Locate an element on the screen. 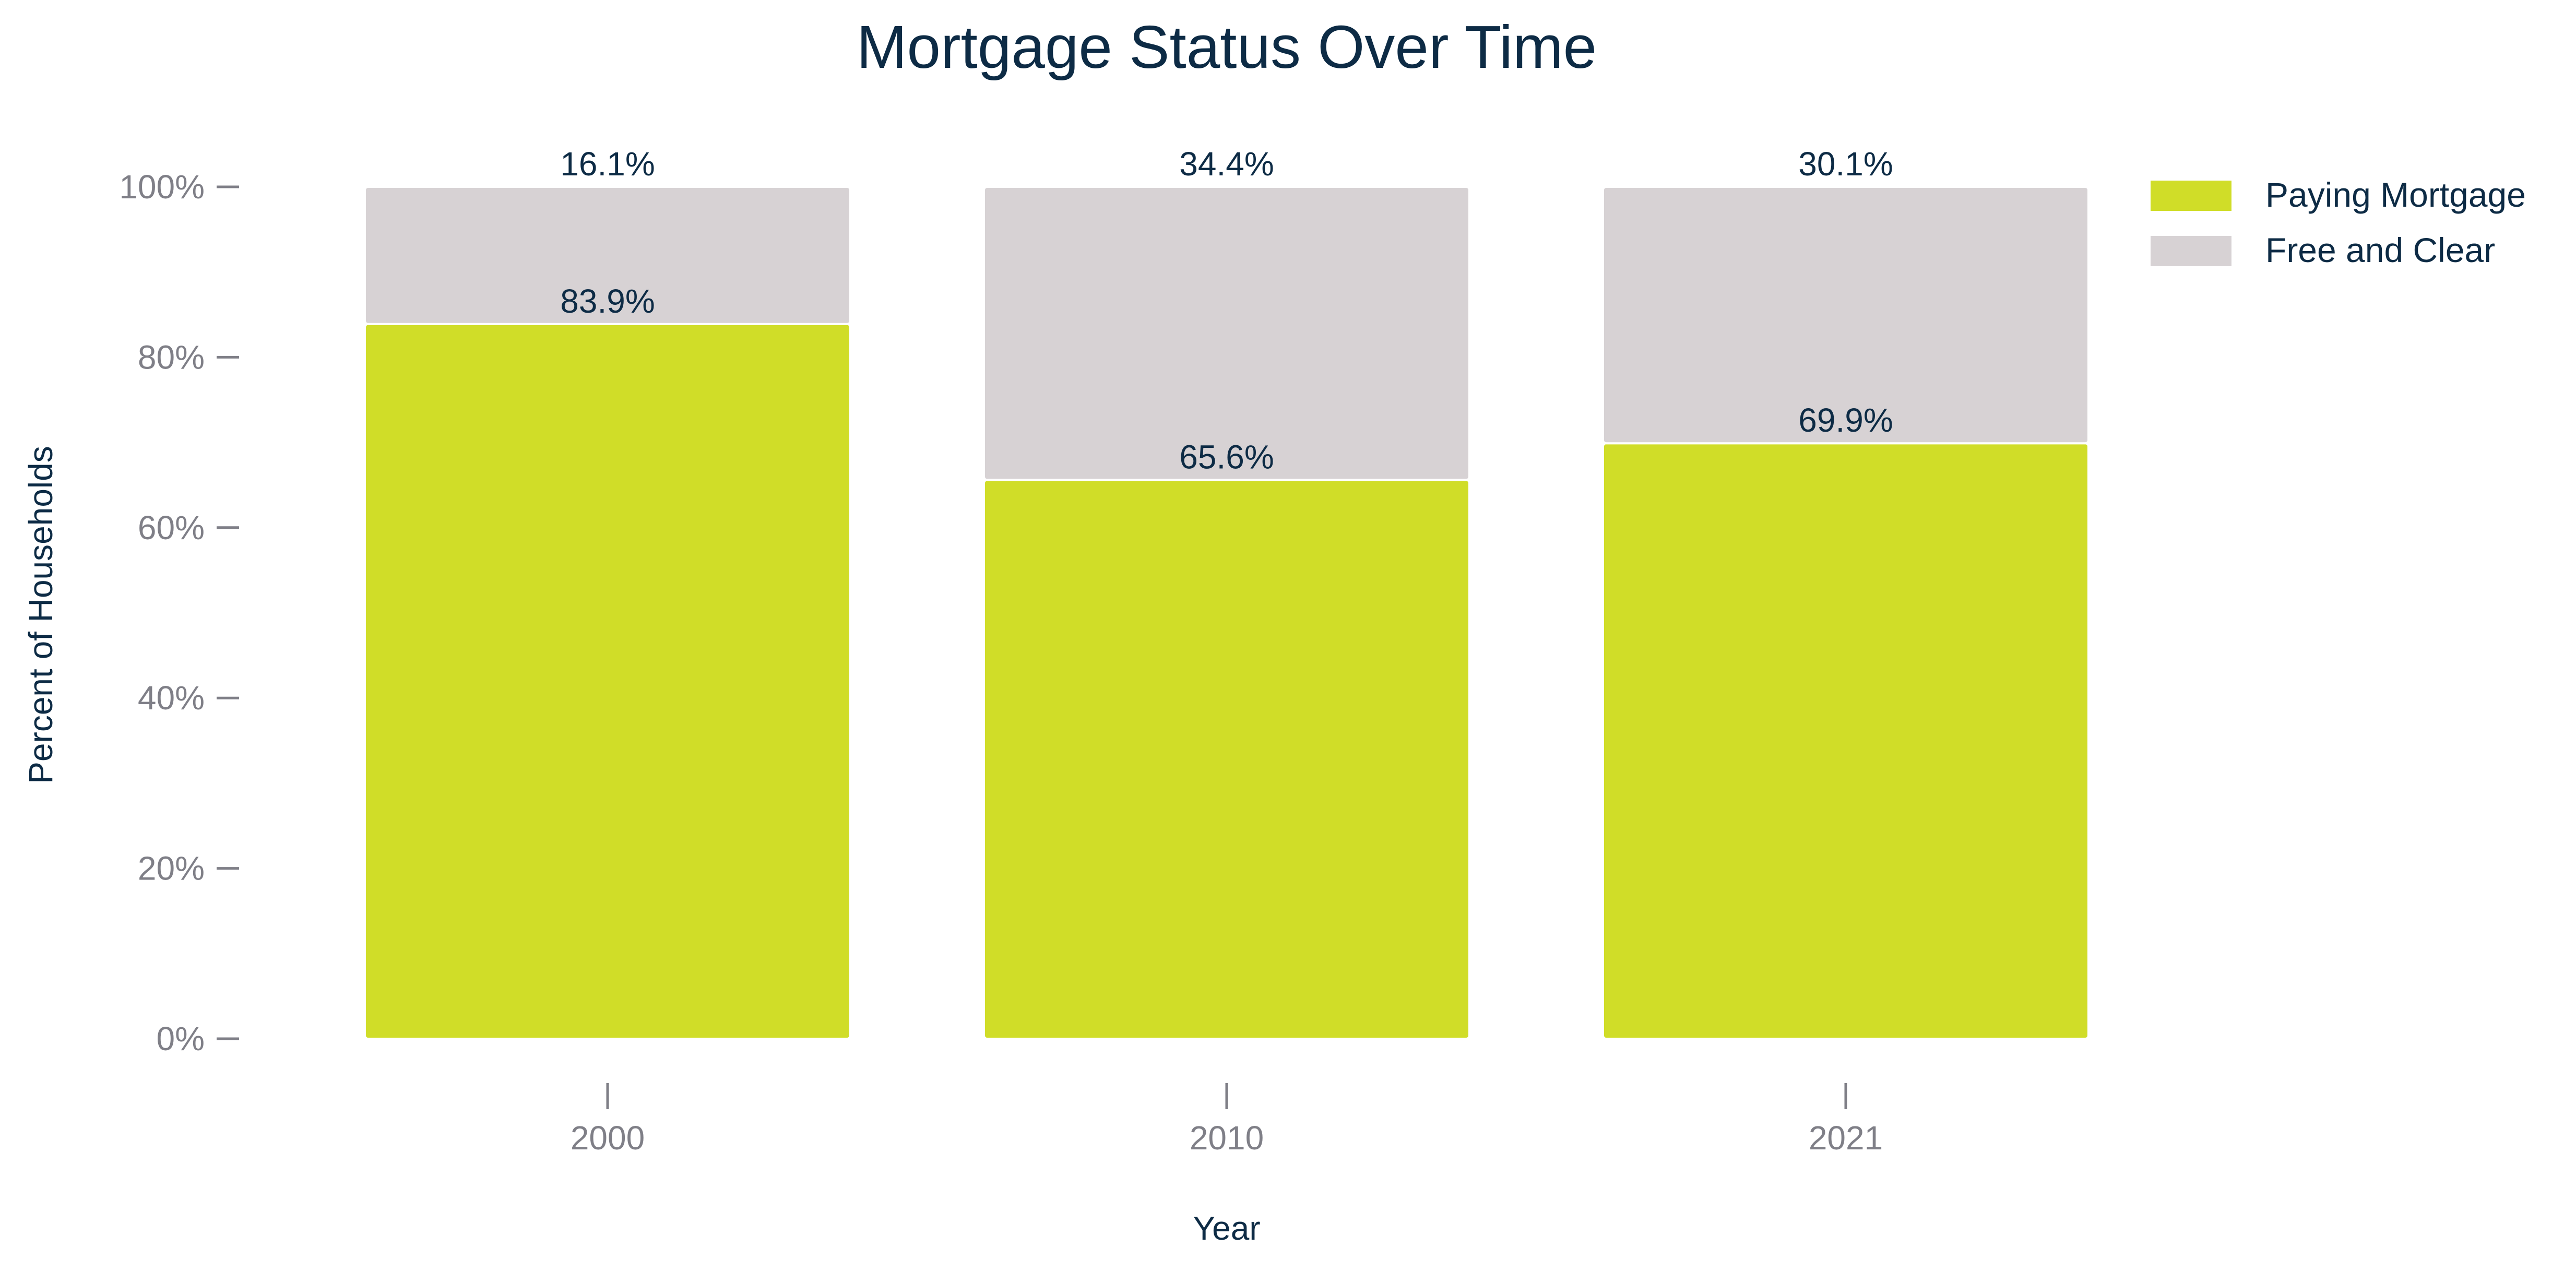  y-tick-label: 40% is located at coordinates (171, 698).